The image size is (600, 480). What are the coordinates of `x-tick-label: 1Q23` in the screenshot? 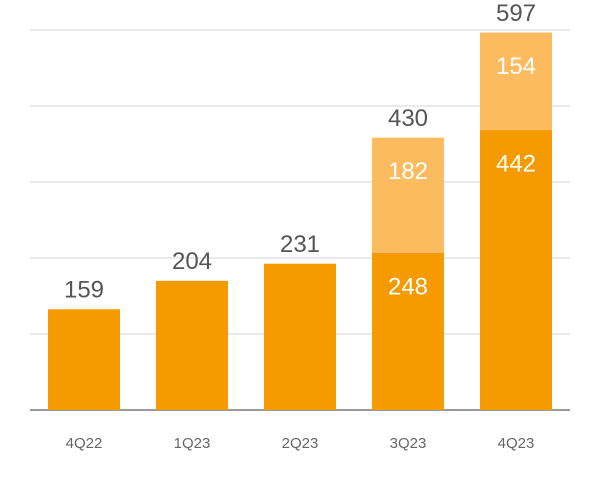 It's located at (192, 443).